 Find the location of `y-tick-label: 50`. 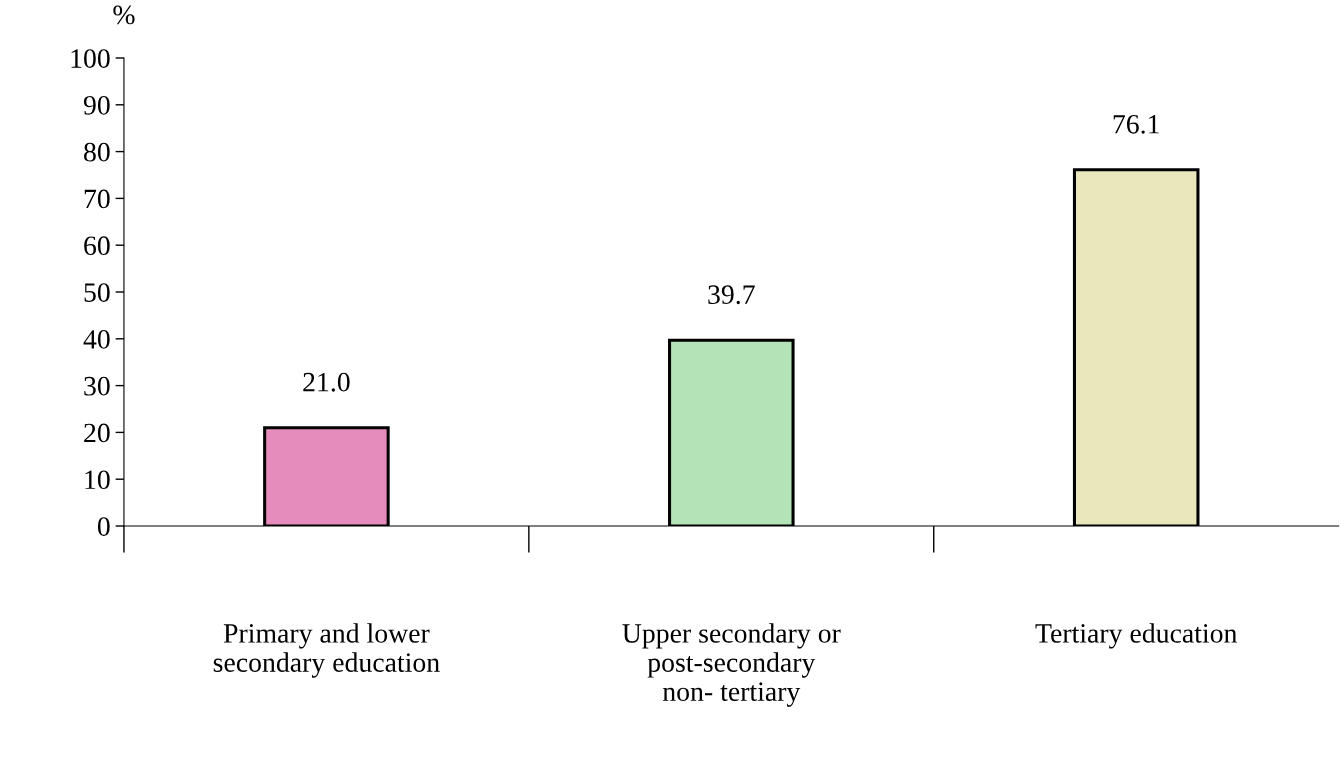

y-tick-label: 50 is located at coordinates (97, 292).